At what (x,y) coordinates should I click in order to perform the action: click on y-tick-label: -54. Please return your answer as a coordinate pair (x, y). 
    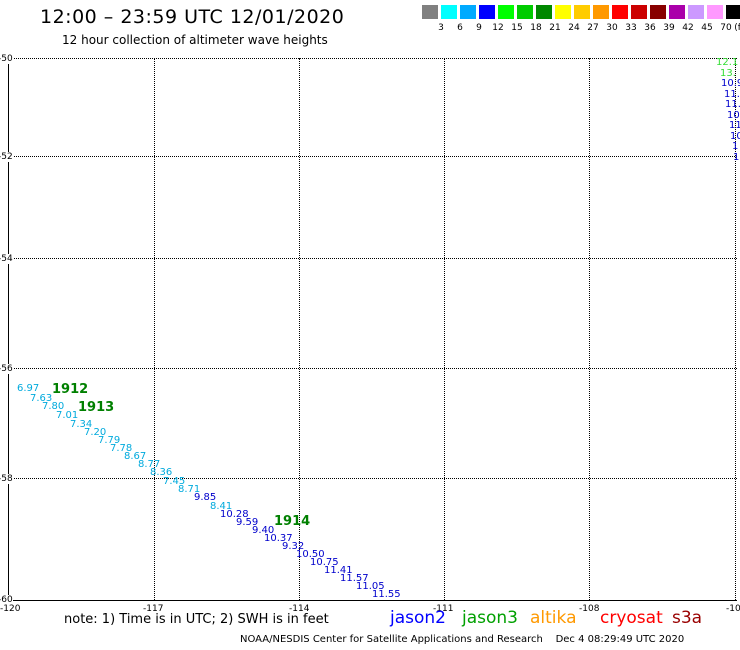
    Looking at the image, I should click on (6, 259).